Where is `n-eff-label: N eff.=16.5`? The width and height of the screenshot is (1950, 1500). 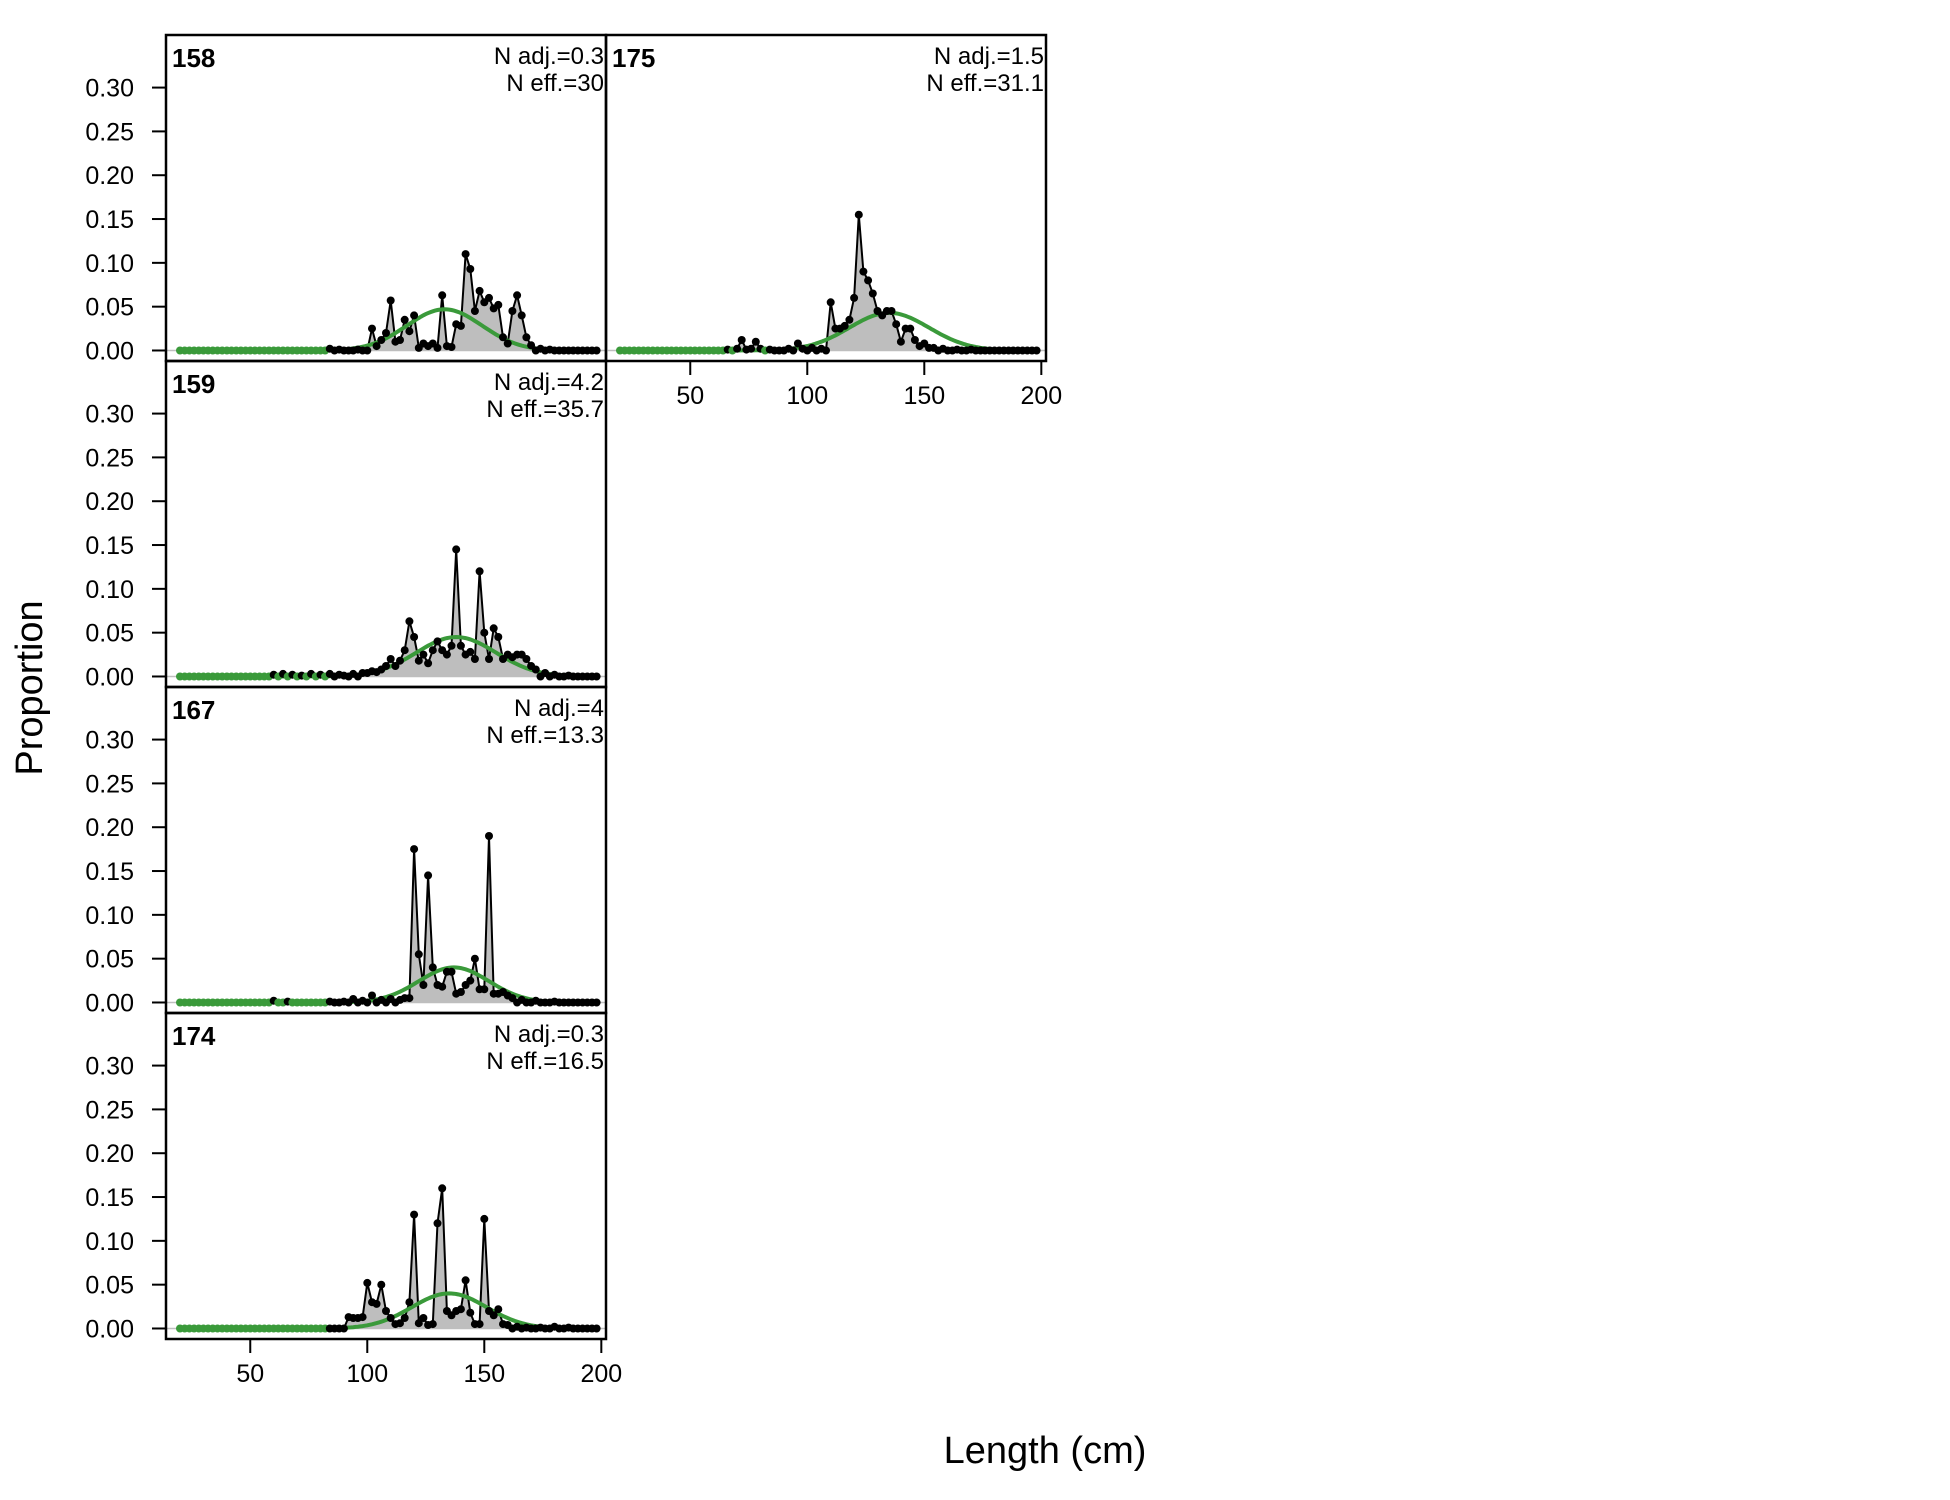
n-eff-label: N eff.=16.5 is located at coordinates (545, 1061).